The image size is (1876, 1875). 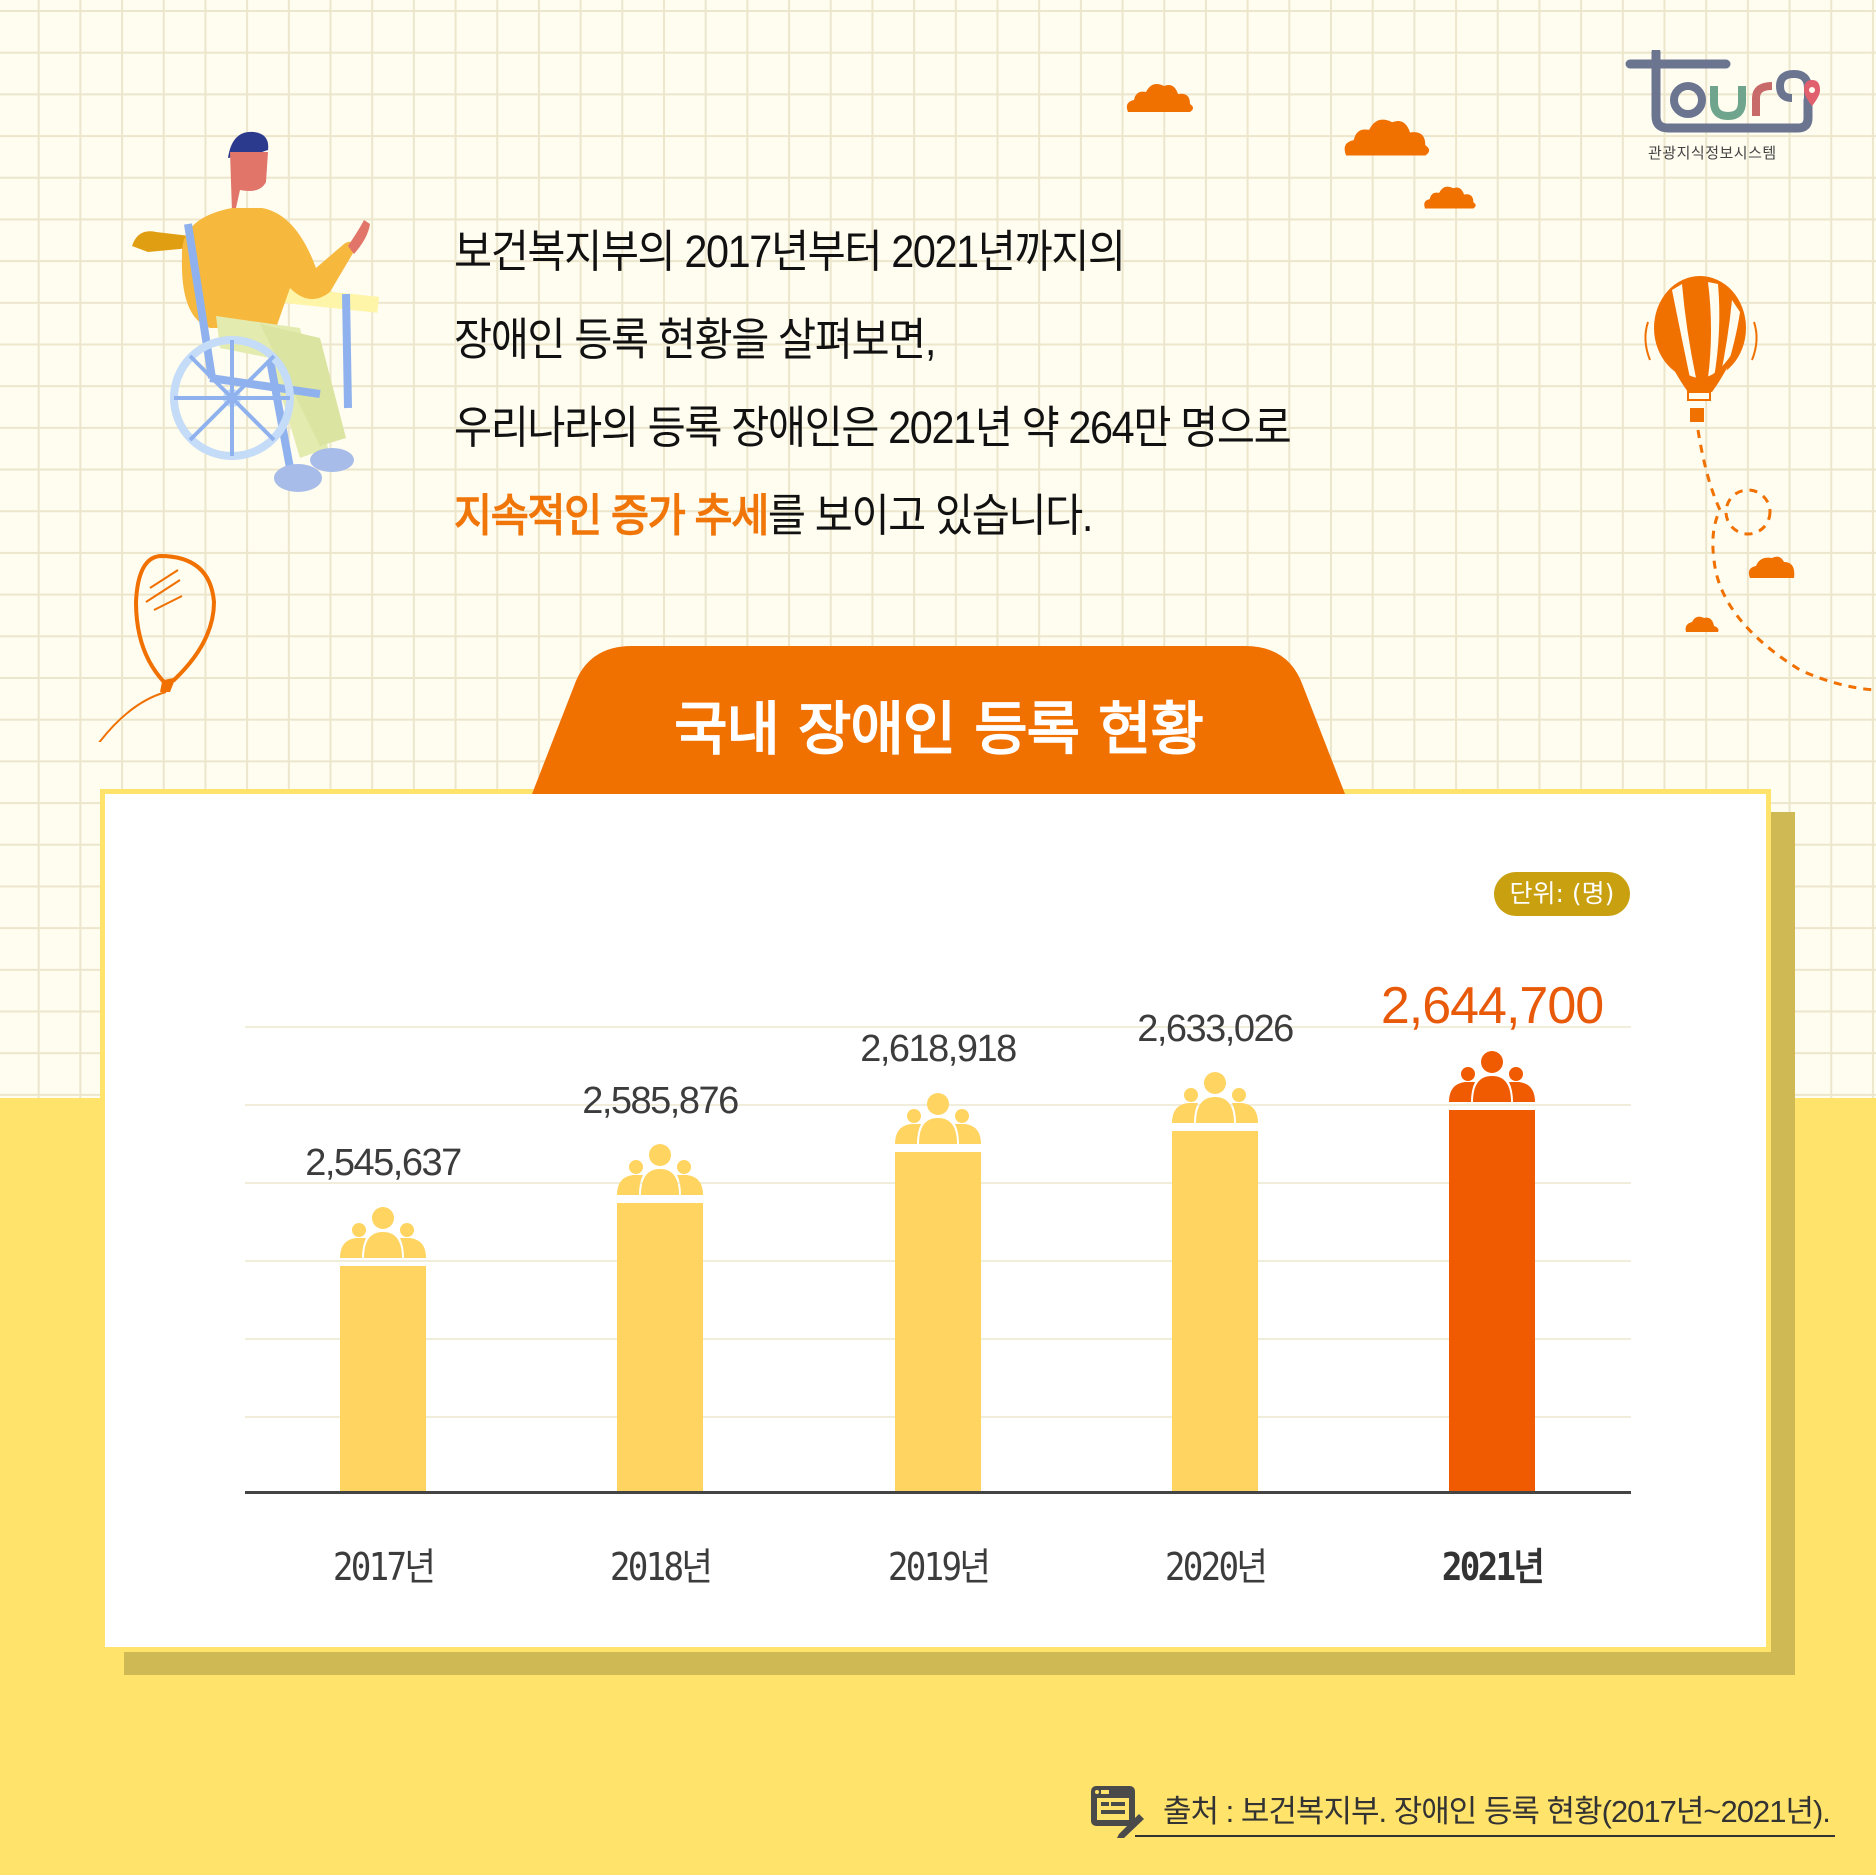 What do you see at coordinates (1492, 1301) in the screenshot?
I see `bar-2021` at bounding box center [1492, 1301].